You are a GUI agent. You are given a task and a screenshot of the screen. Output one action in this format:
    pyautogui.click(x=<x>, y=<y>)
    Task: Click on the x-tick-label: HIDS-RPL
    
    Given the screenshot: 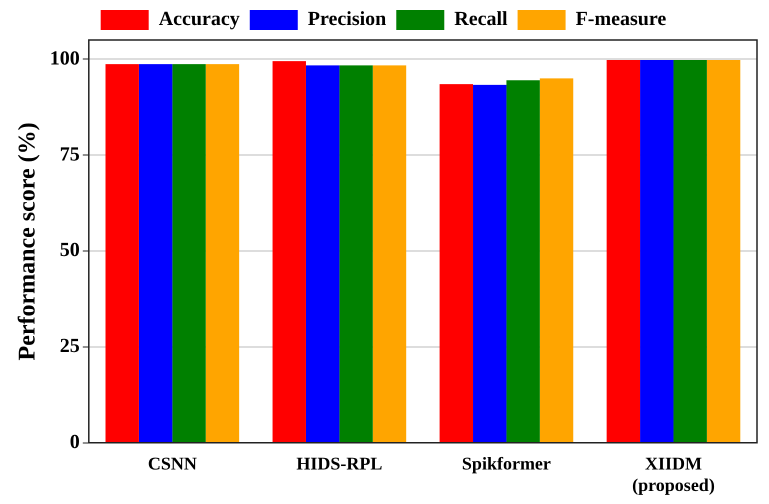 What is the action you would take?
    pyautogui.click(x=339, y=463)
    